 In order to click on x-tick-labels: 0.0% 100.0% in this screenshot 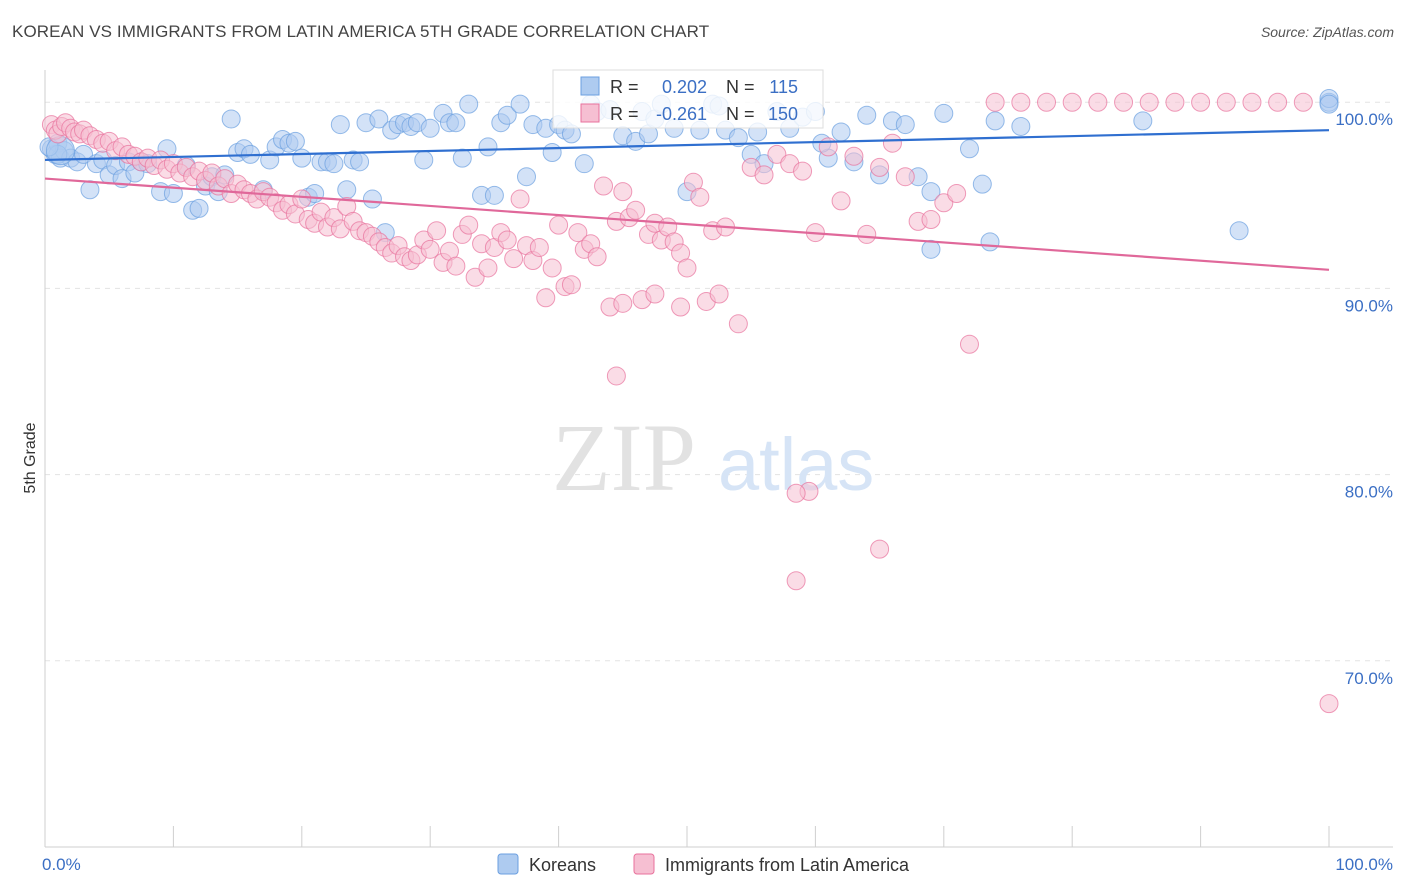, I will do `click(717, 864)`.